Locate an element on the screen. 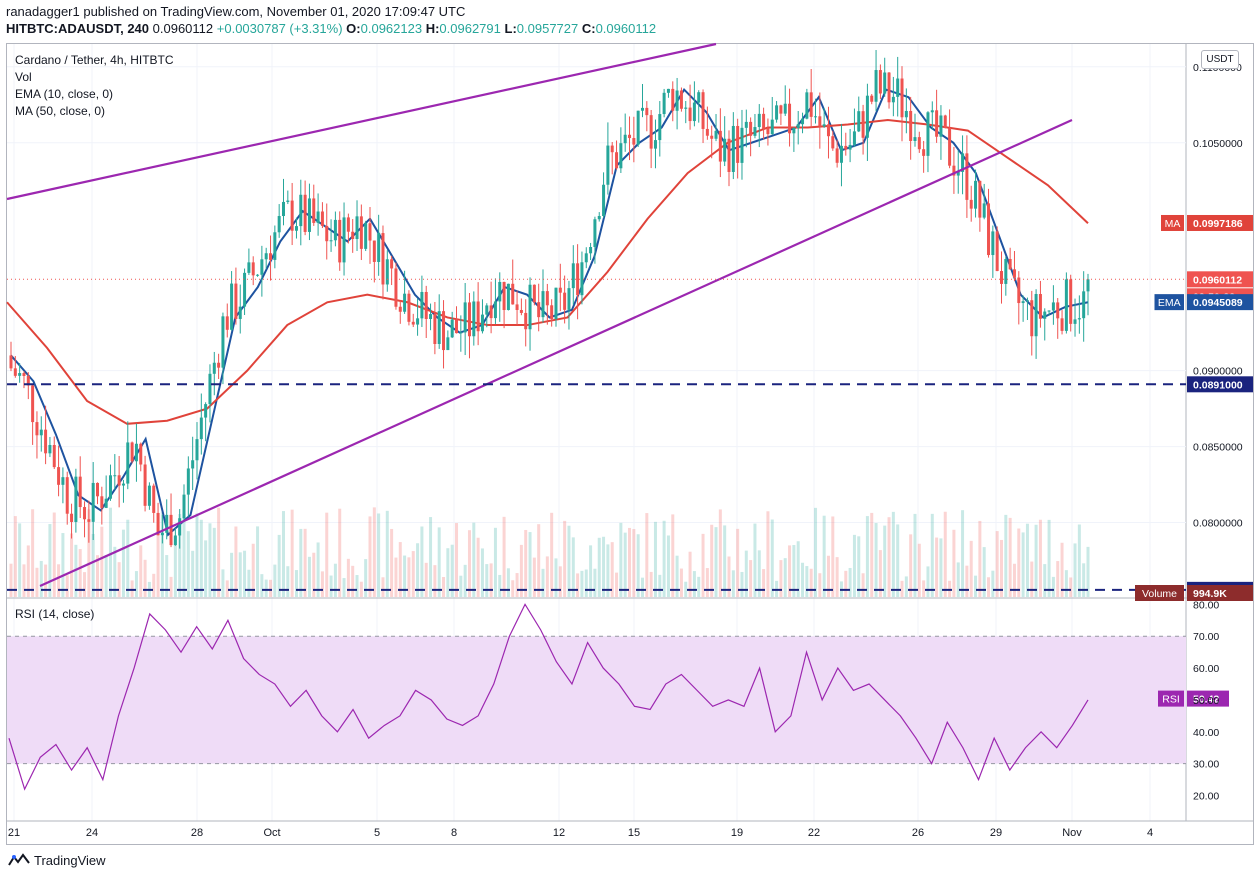  time-tick-label: 29 is located at coordinates (996, 833).